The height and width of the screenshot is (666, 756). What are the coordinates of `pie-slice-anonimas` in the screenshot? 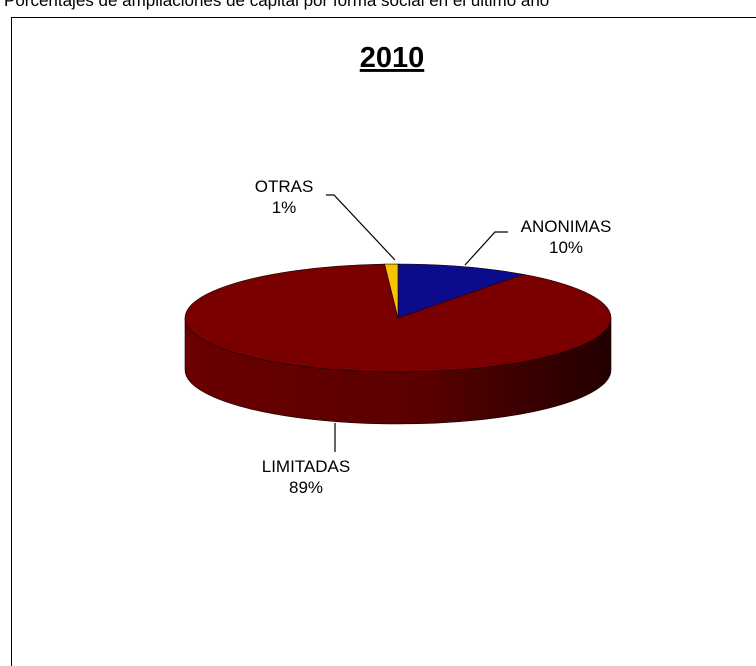 It's located at (461, 291).